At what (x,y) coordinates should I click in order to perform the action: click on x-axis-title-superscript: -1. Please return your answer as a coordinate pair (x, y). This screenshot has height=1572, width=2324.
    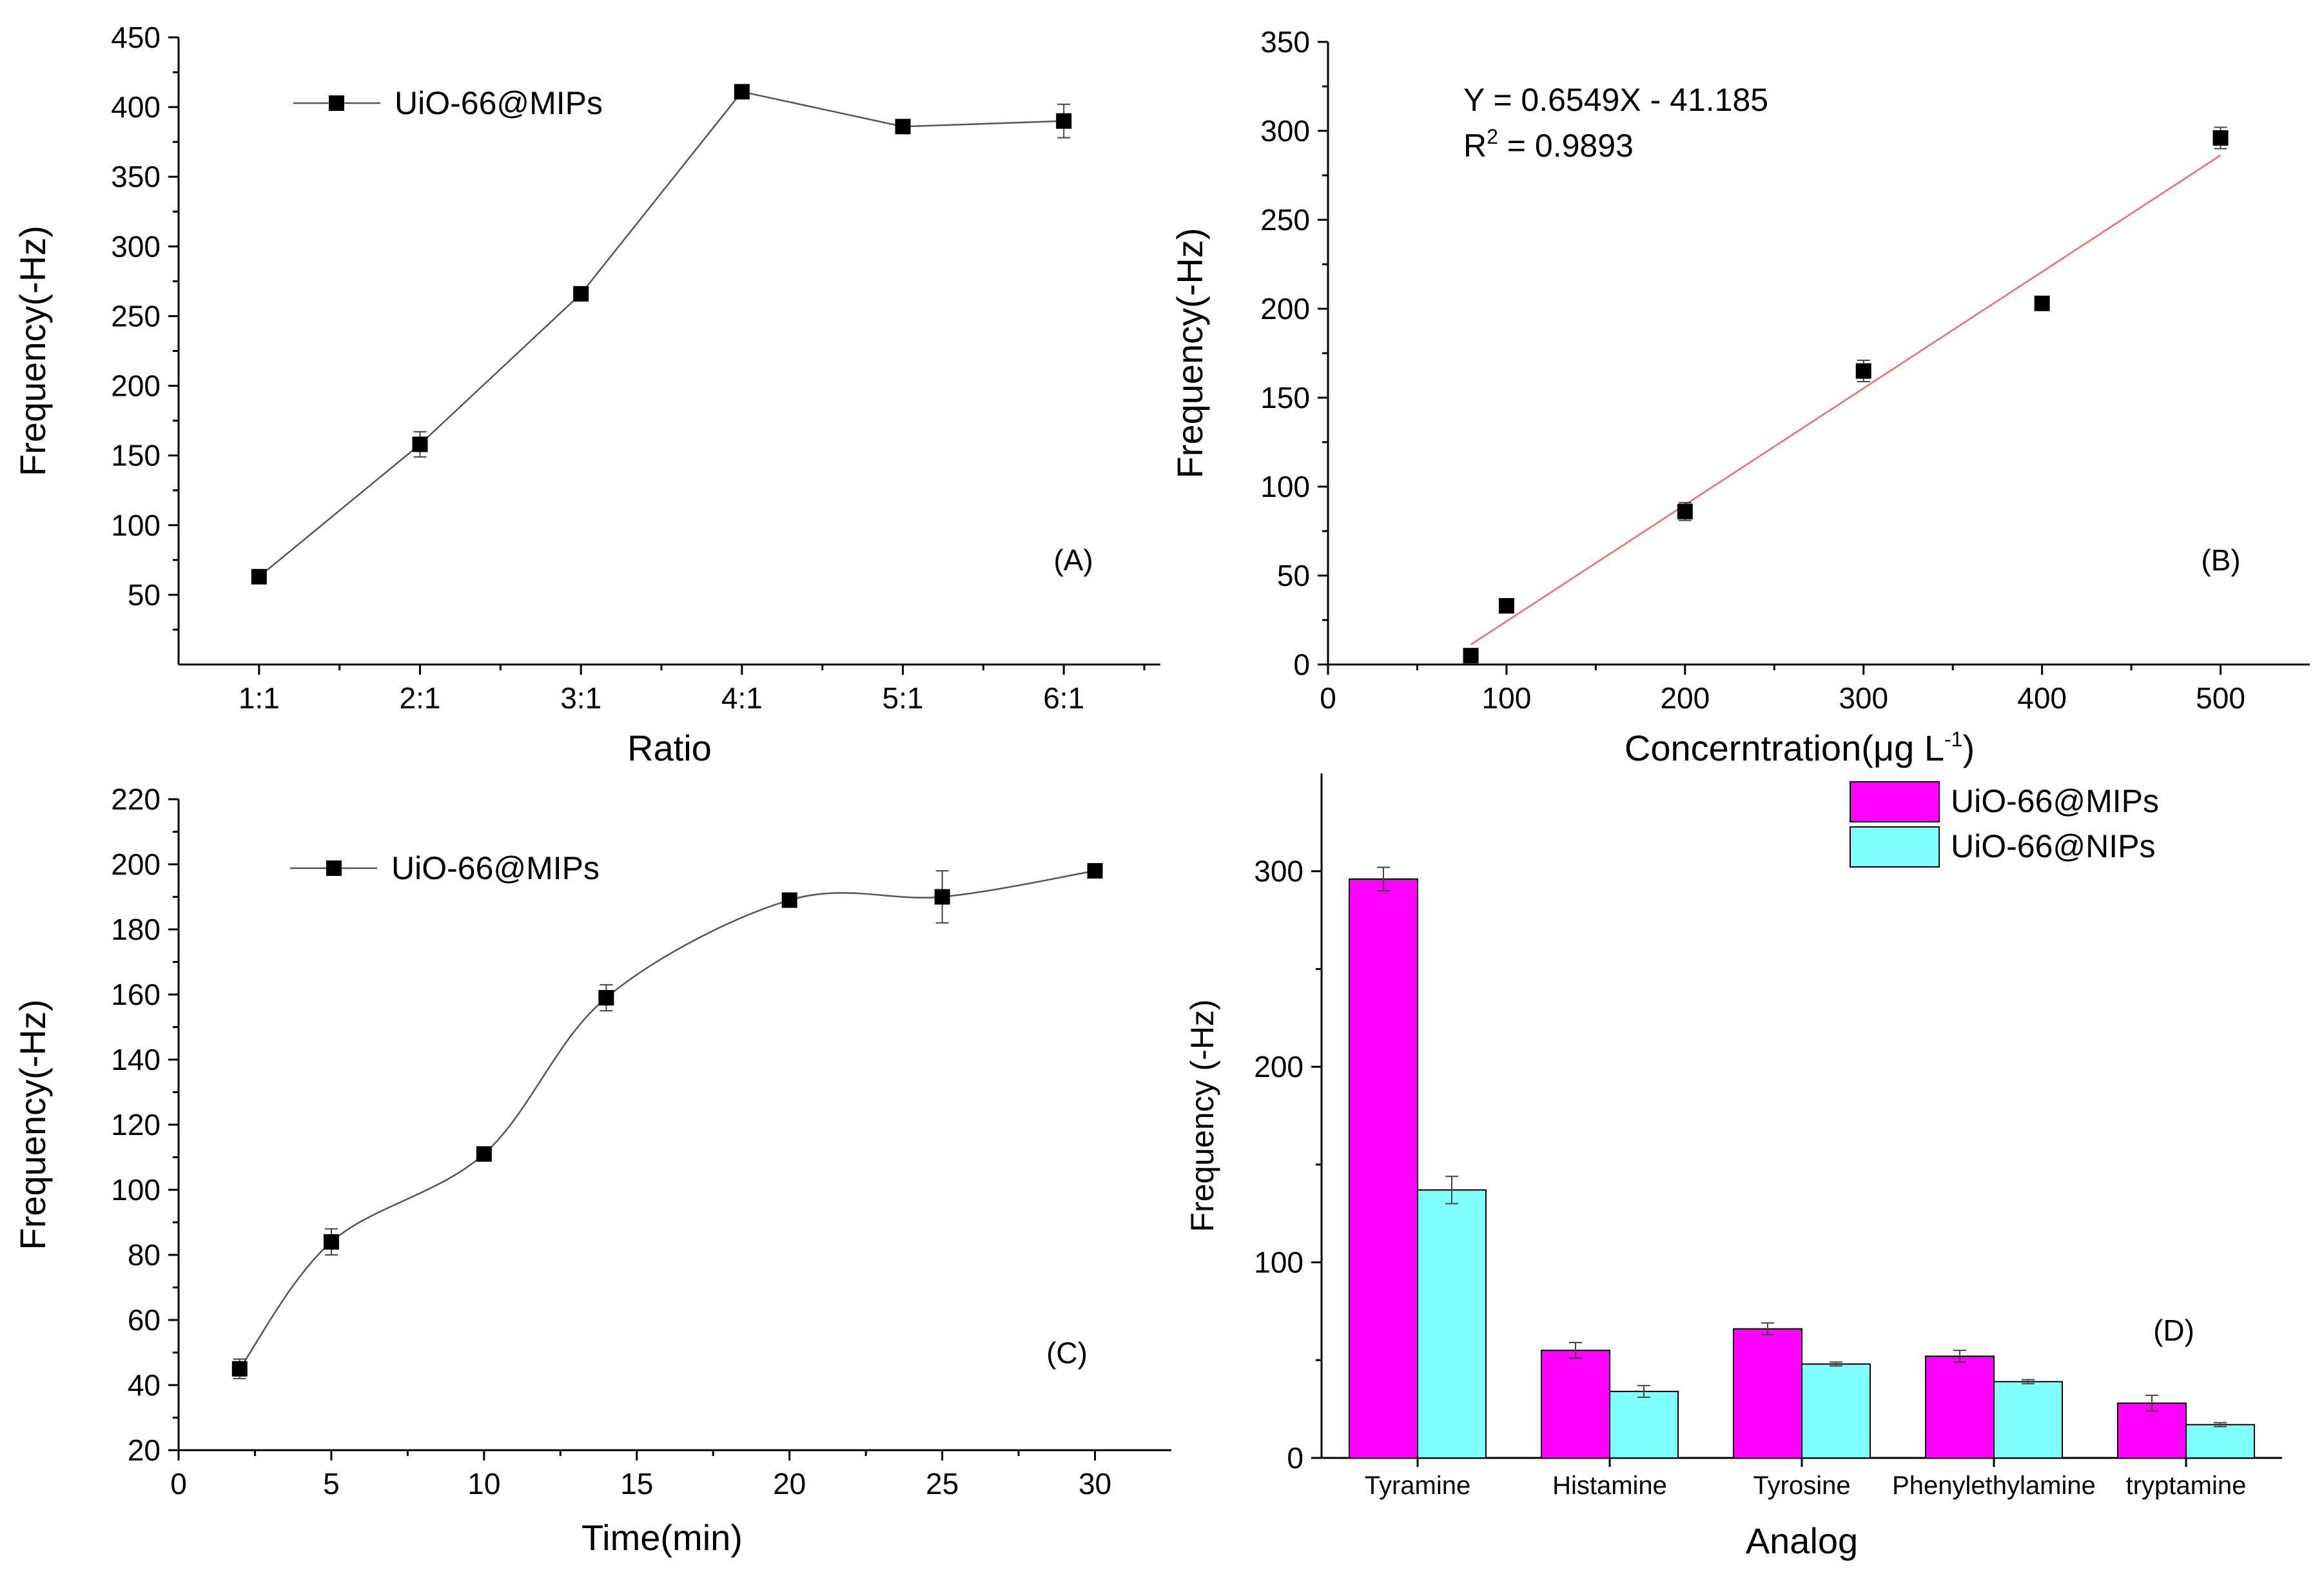
    Looking at the image, I should click on (1953, 739).